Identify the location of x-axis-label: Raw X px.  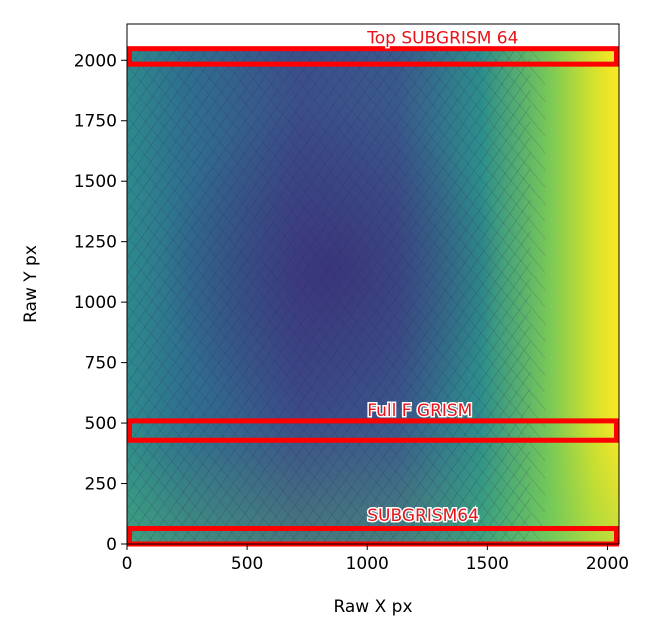
(372, 607).